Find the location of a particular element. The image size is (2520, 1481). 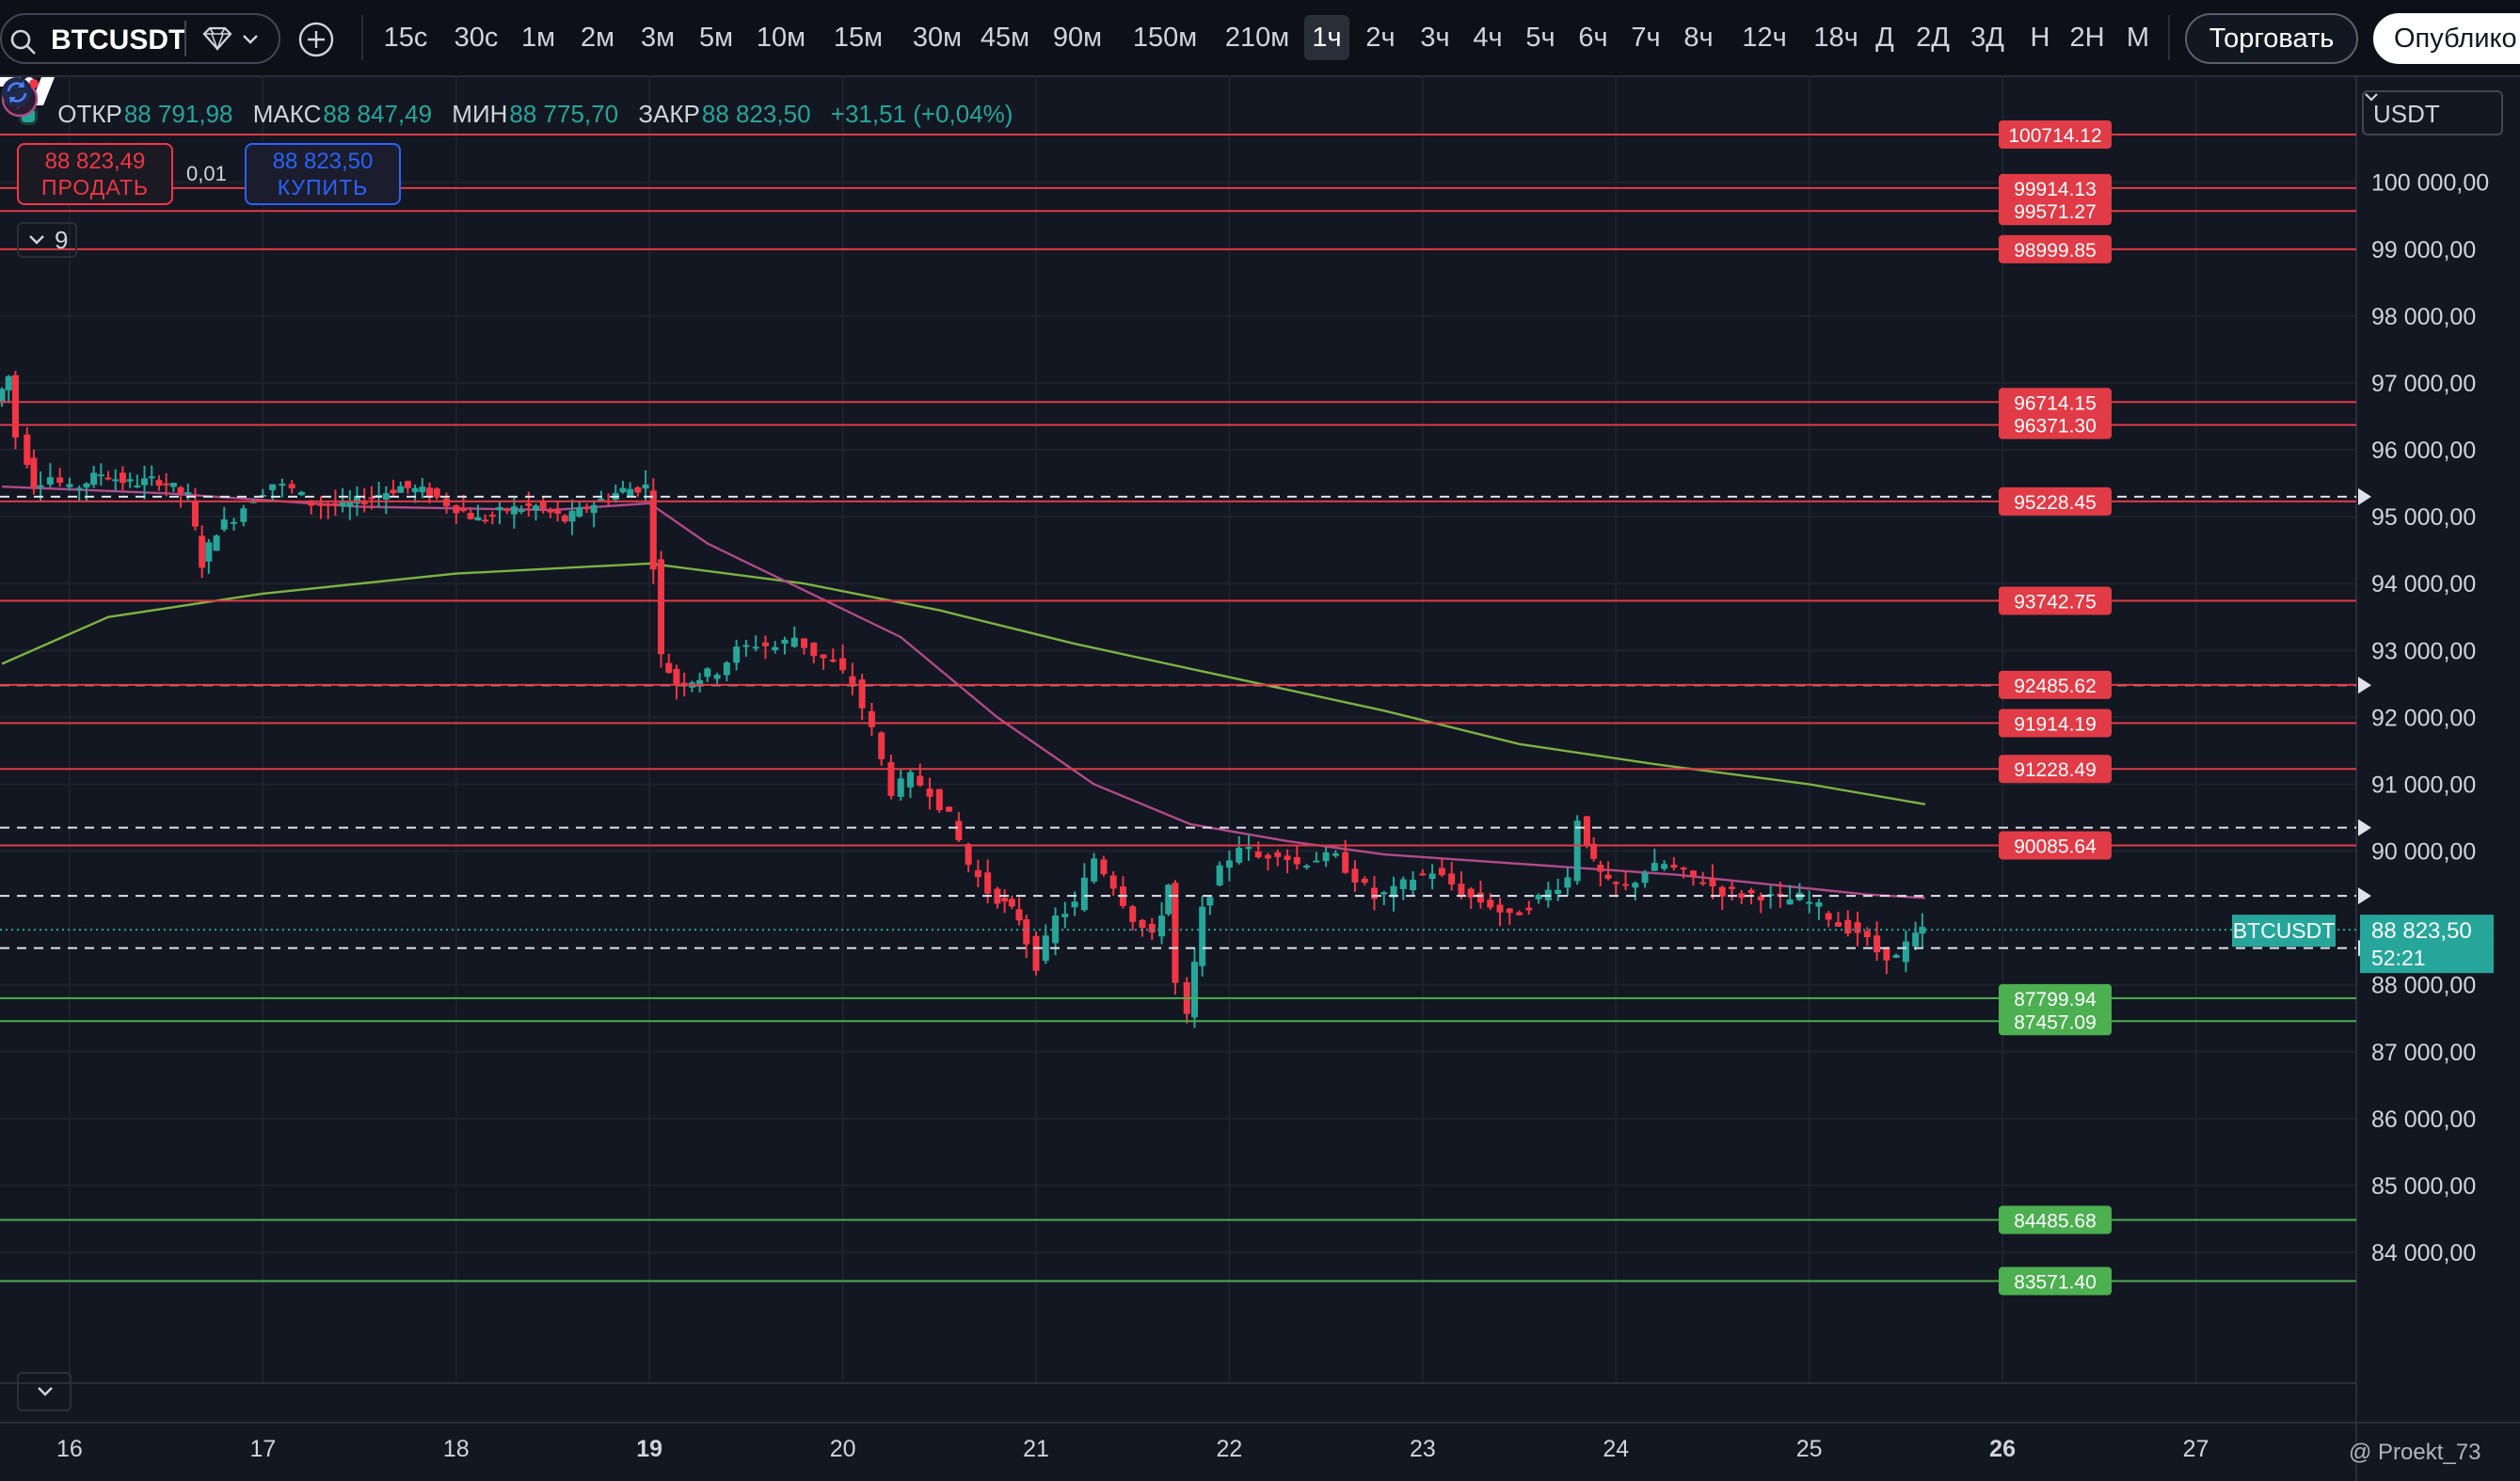

interval-26: 3Д is located at coordinates (1987, 38).